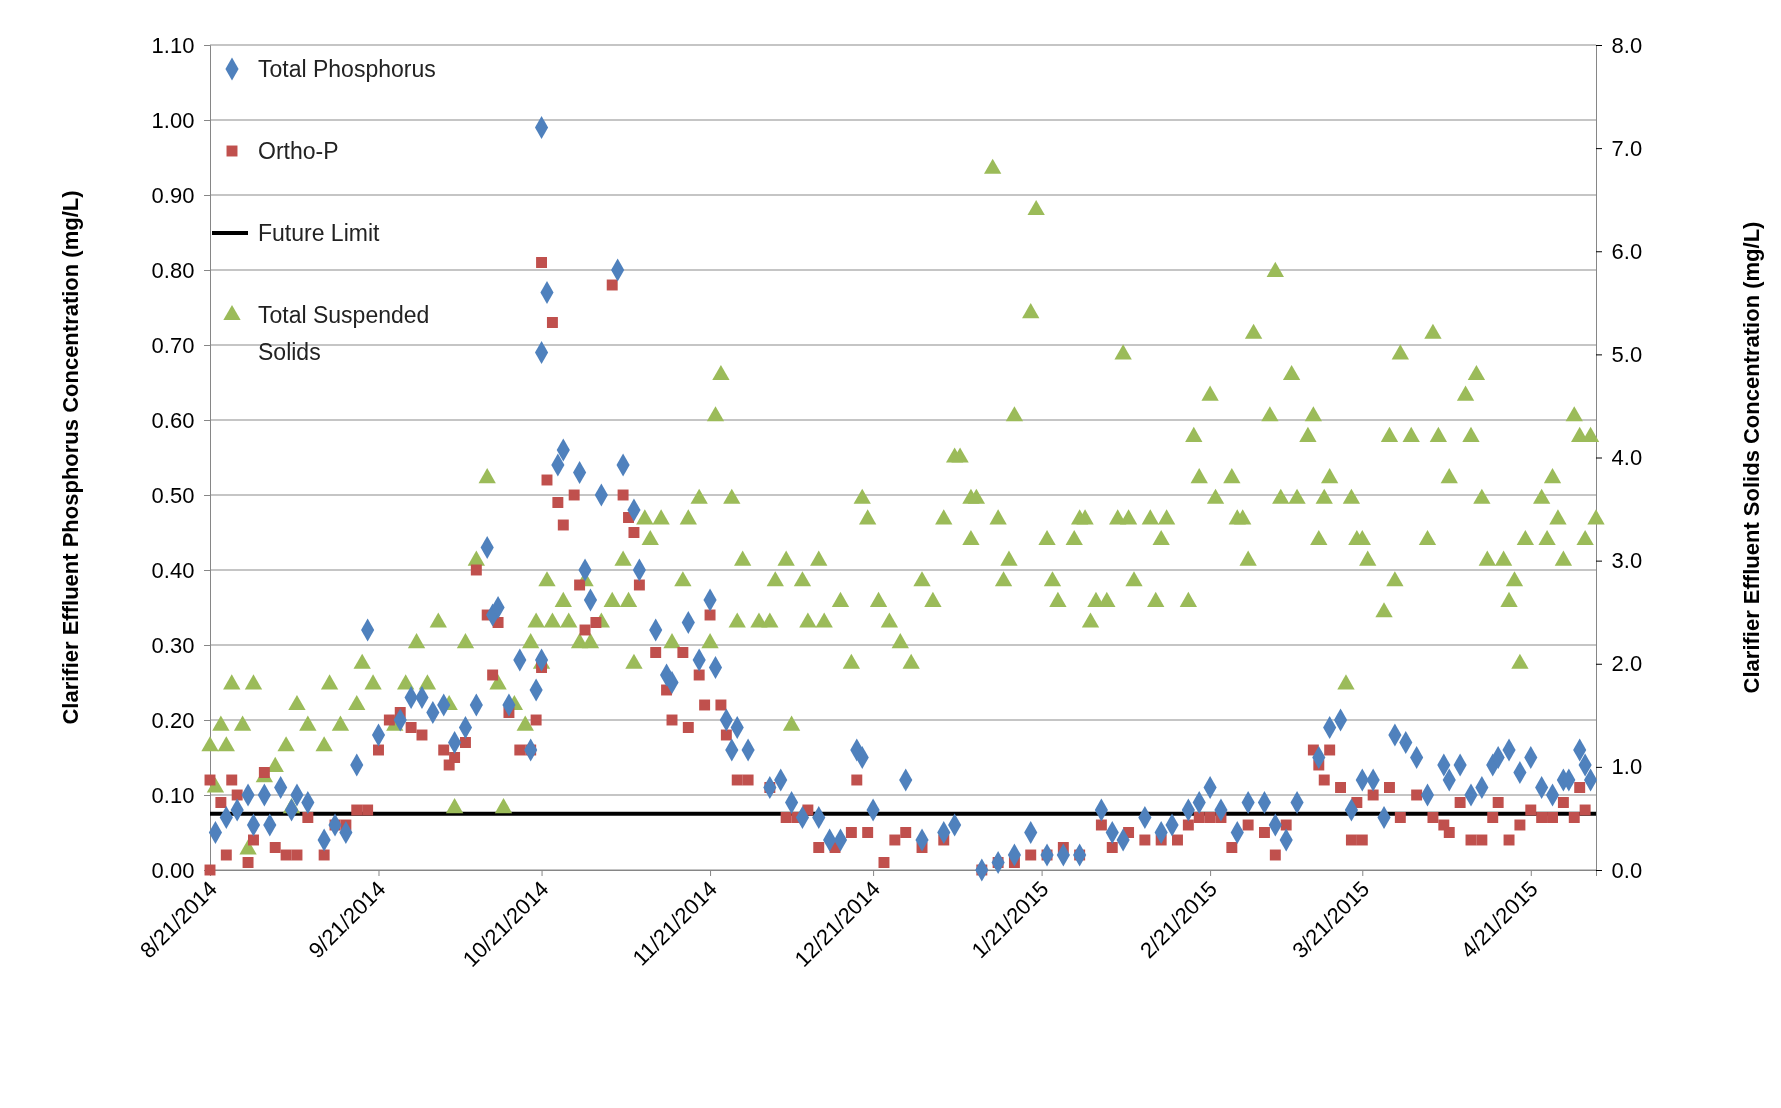 The width and height of the screenshot is (1781, 1108). What do you see at coordinates (1627, 45) in the screenshot?
I see `y2-tick-label: 8.0` at bounding box center [1627, 45].